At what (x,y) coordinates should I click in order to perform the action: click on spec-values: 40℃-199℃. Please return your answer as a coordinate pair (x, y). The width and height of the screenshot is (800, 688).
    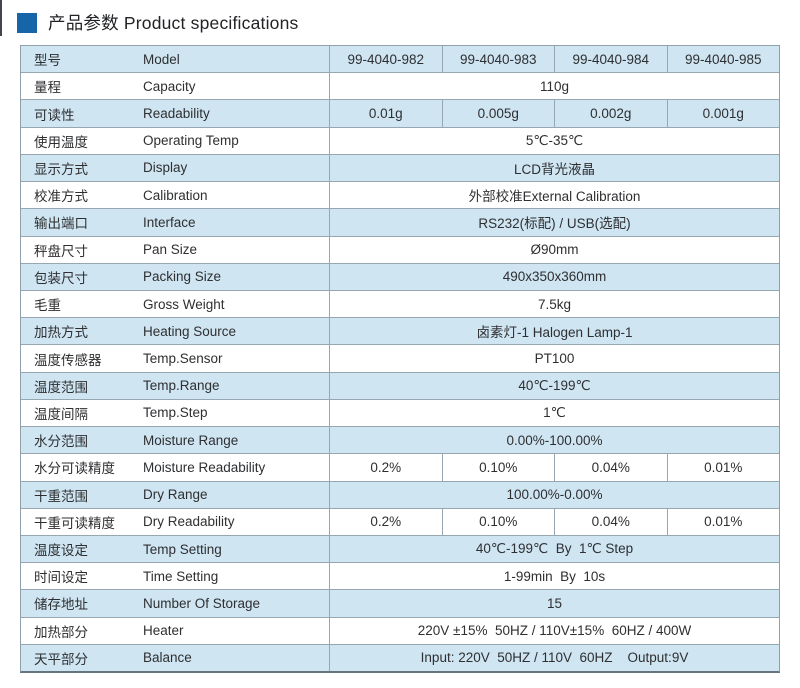
    Looking at the image, I should click on (554, 385).